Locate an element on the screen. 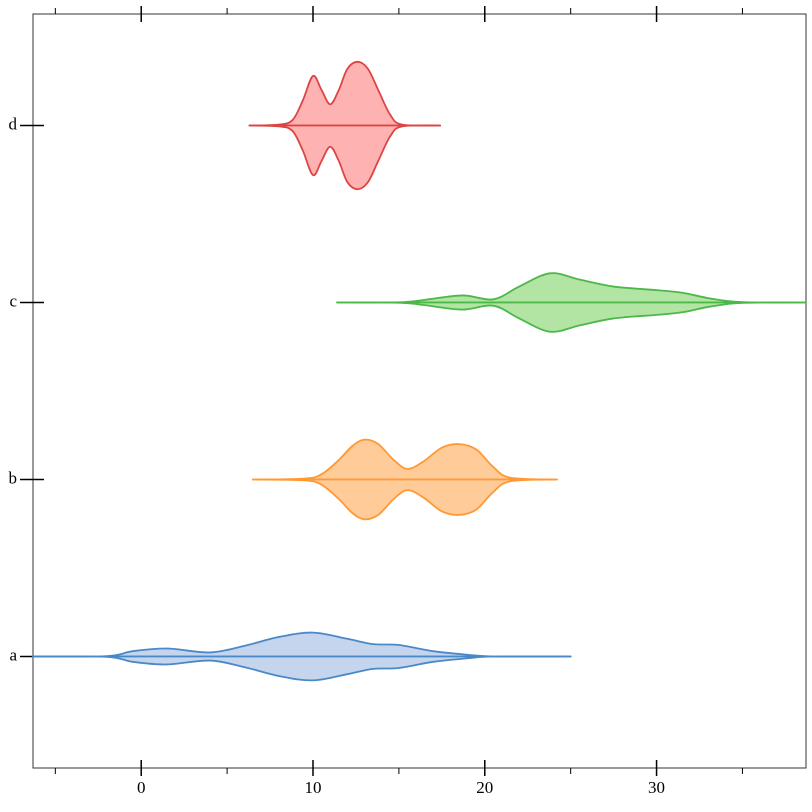  x-tick-label: 10 is located at coordinates (312, 787).